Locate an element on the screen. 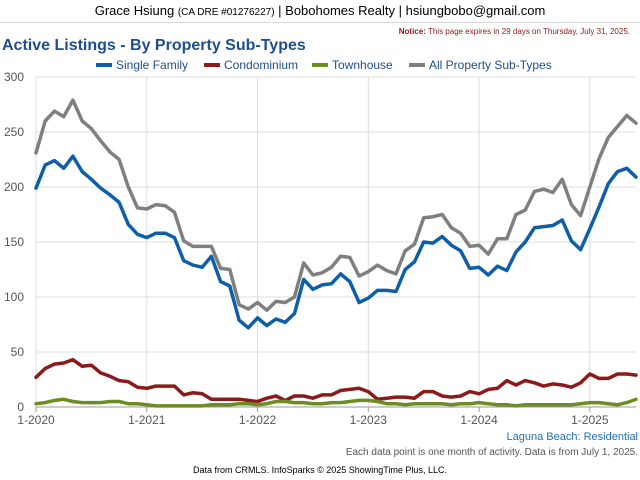 Image resolution: width=640 pixels, height=480 pixels. chart-title: Active Listings - By Property Sub-Types is located at coordinates (154, 45).